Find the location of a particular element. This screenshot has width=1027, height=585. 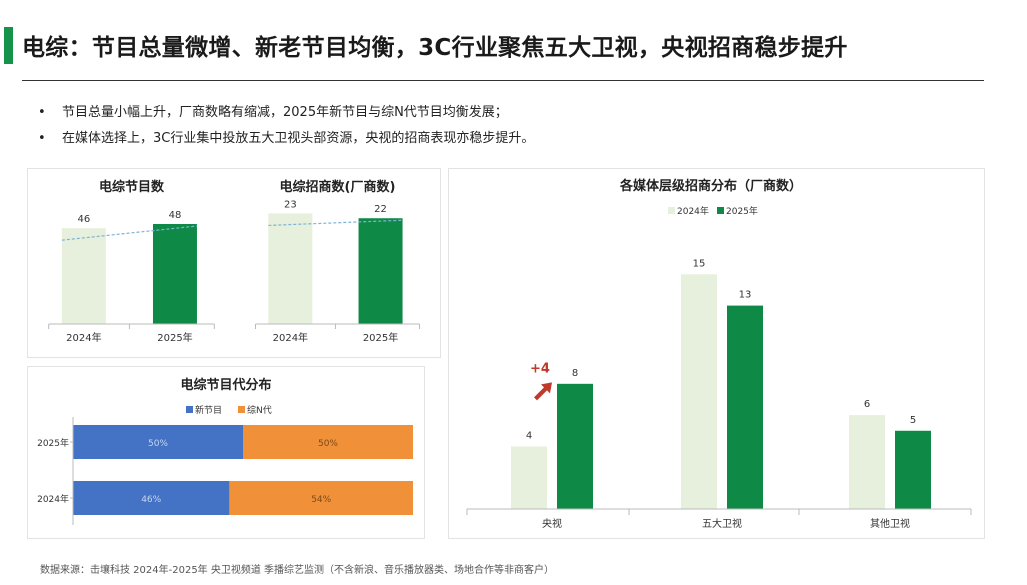

media-category-label: 五大卫视 is located at coordinates (722, 523).